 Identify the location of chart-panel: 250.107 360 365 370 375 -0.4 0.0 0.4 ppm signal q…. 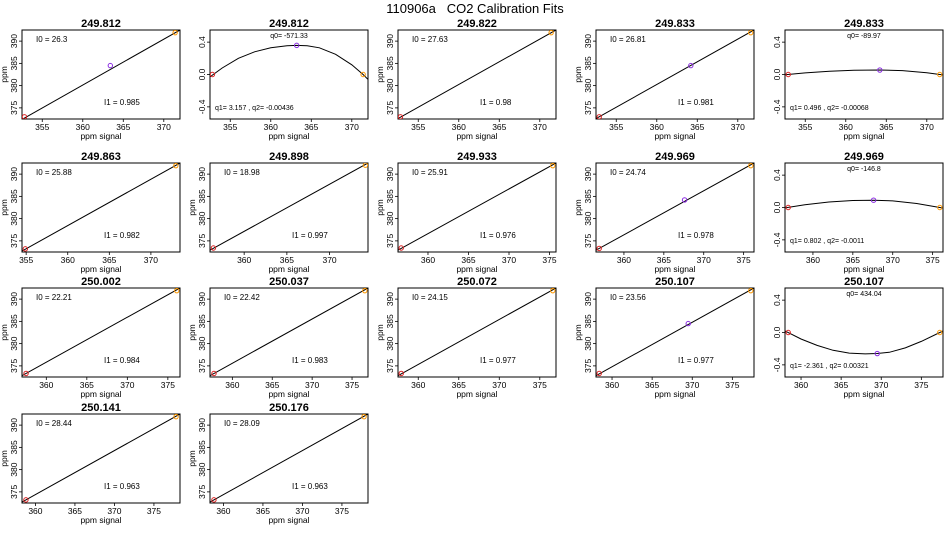
(858, 337).